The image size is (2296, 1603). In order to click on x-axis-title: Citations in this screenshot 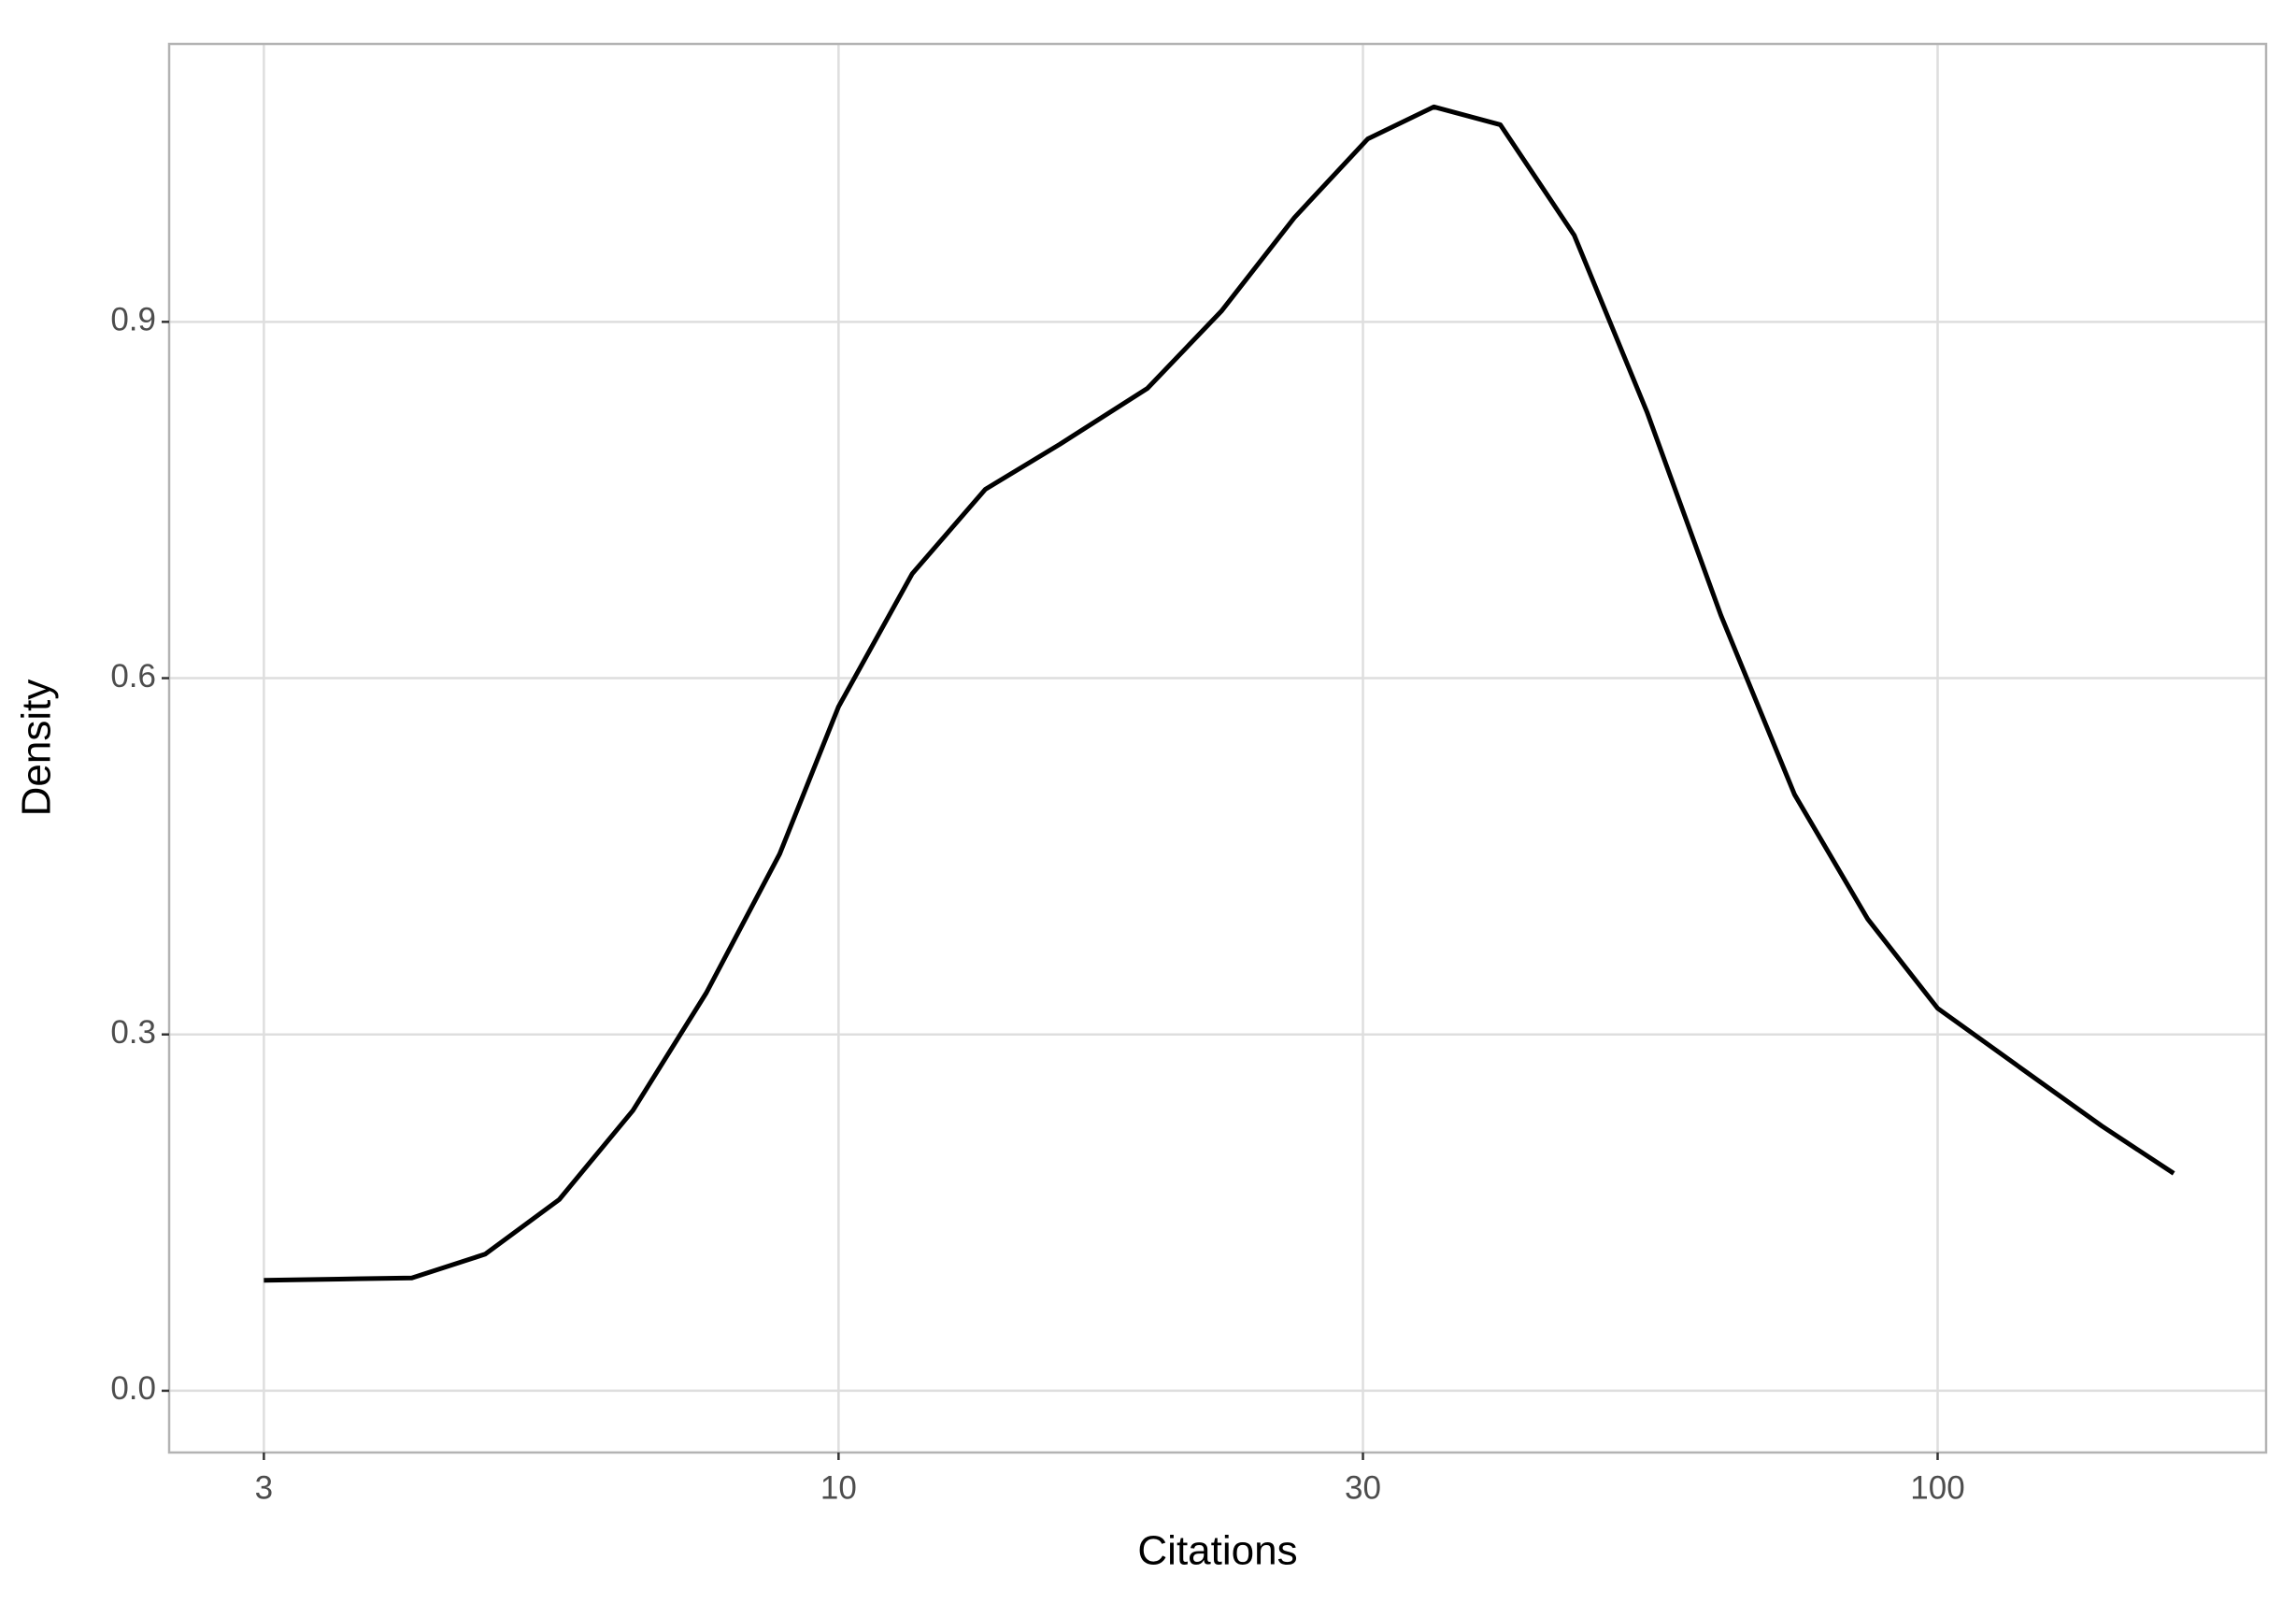, I will do `click(1217, 1551)`.